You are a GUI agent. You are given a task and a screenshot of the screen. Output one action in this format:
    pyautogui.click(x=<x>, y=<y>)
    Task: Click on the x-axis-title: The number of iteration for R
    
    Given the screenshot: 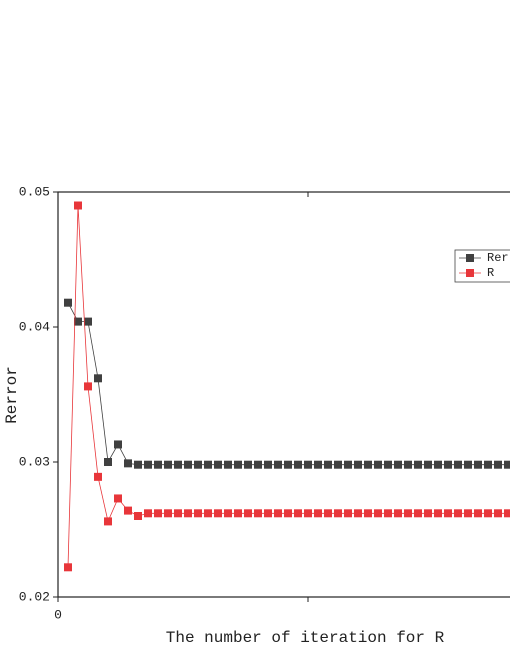 What is the action you would take?
    pyautogui.click(x=305, y=638)
    